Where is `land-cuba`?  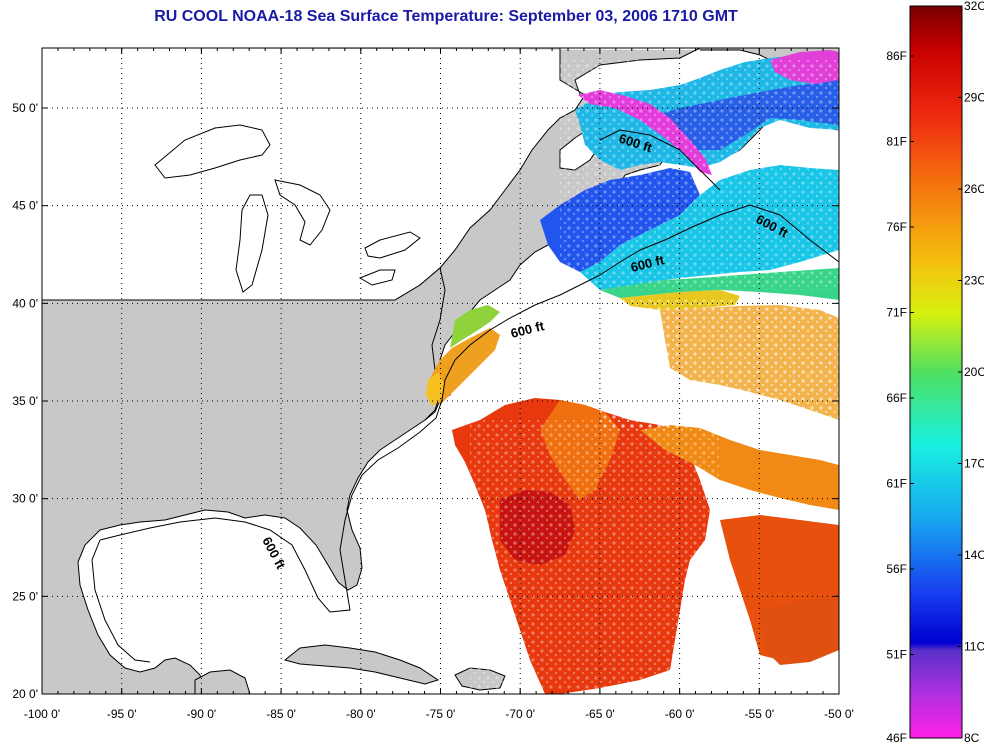 land-cuba is located at coordinates (361, 664).